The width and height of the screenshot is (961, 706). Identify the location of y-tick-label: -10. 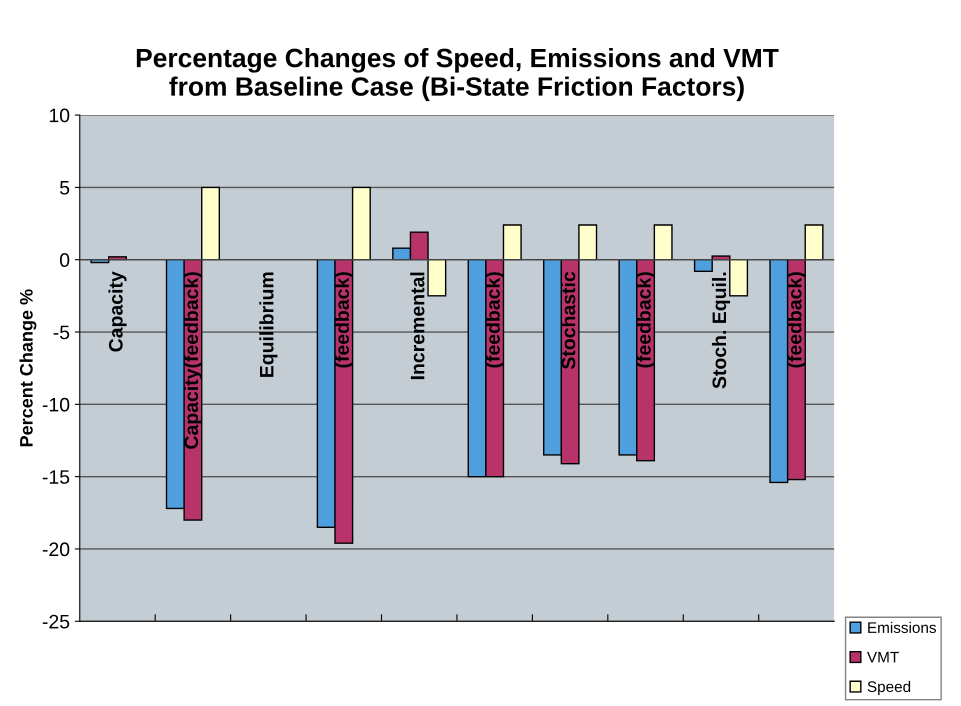
(56, 405).